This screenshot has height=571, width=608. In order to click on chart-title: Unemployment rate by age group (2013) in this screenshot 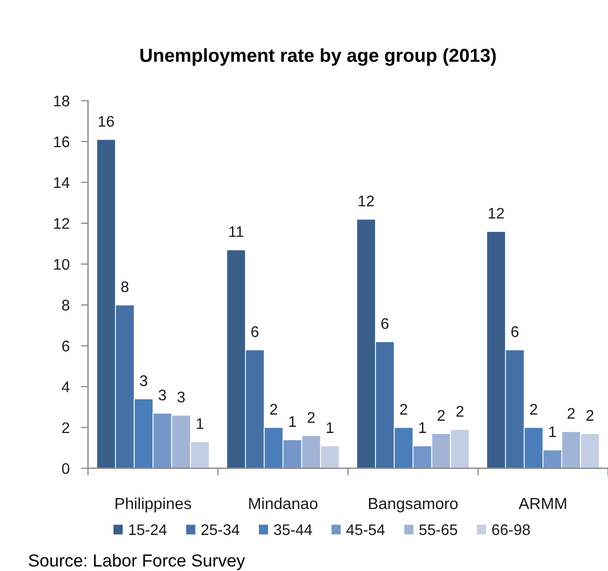, I will do `click(318, 57)`.